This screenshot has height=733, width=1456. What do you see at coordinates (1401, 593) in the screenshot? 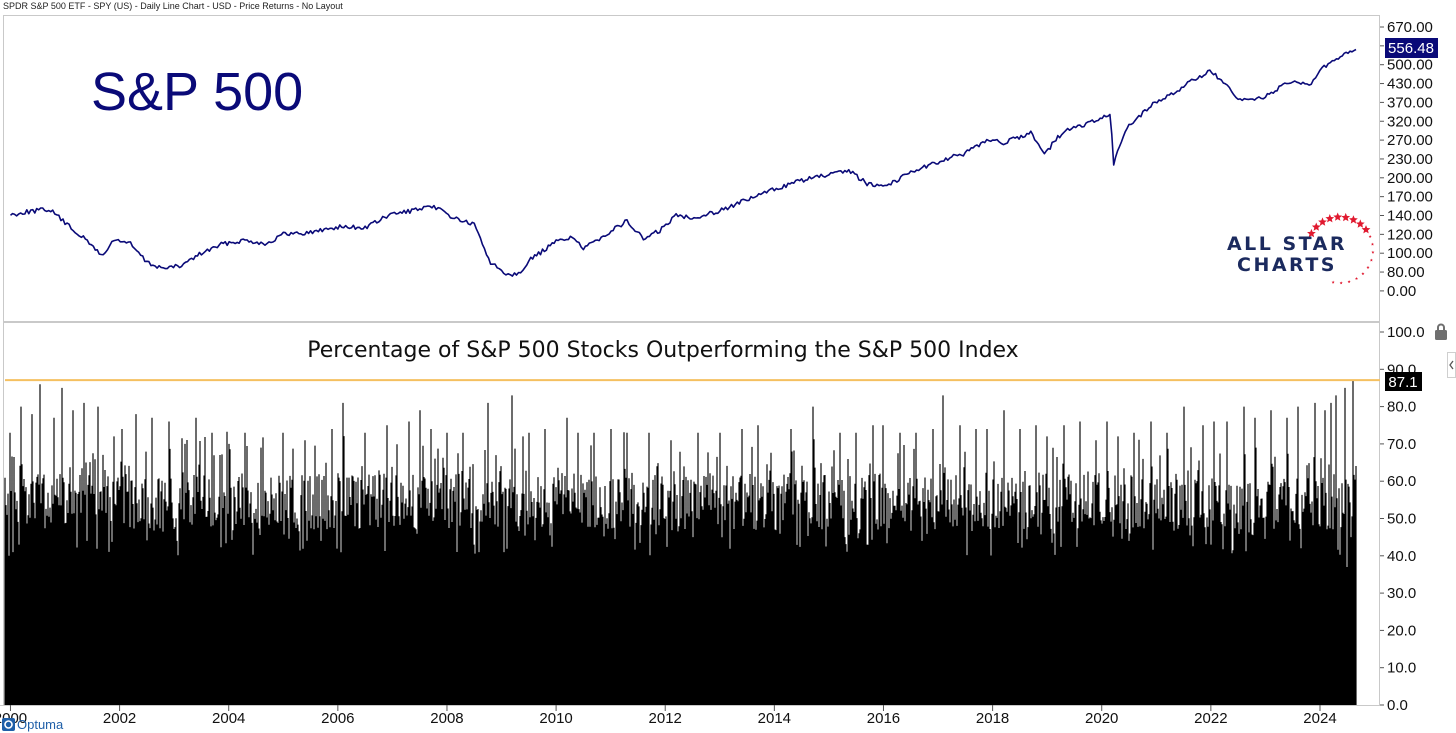
I see `breadth-y-tick-label: 30.0` at bounding box center [1401, 593].